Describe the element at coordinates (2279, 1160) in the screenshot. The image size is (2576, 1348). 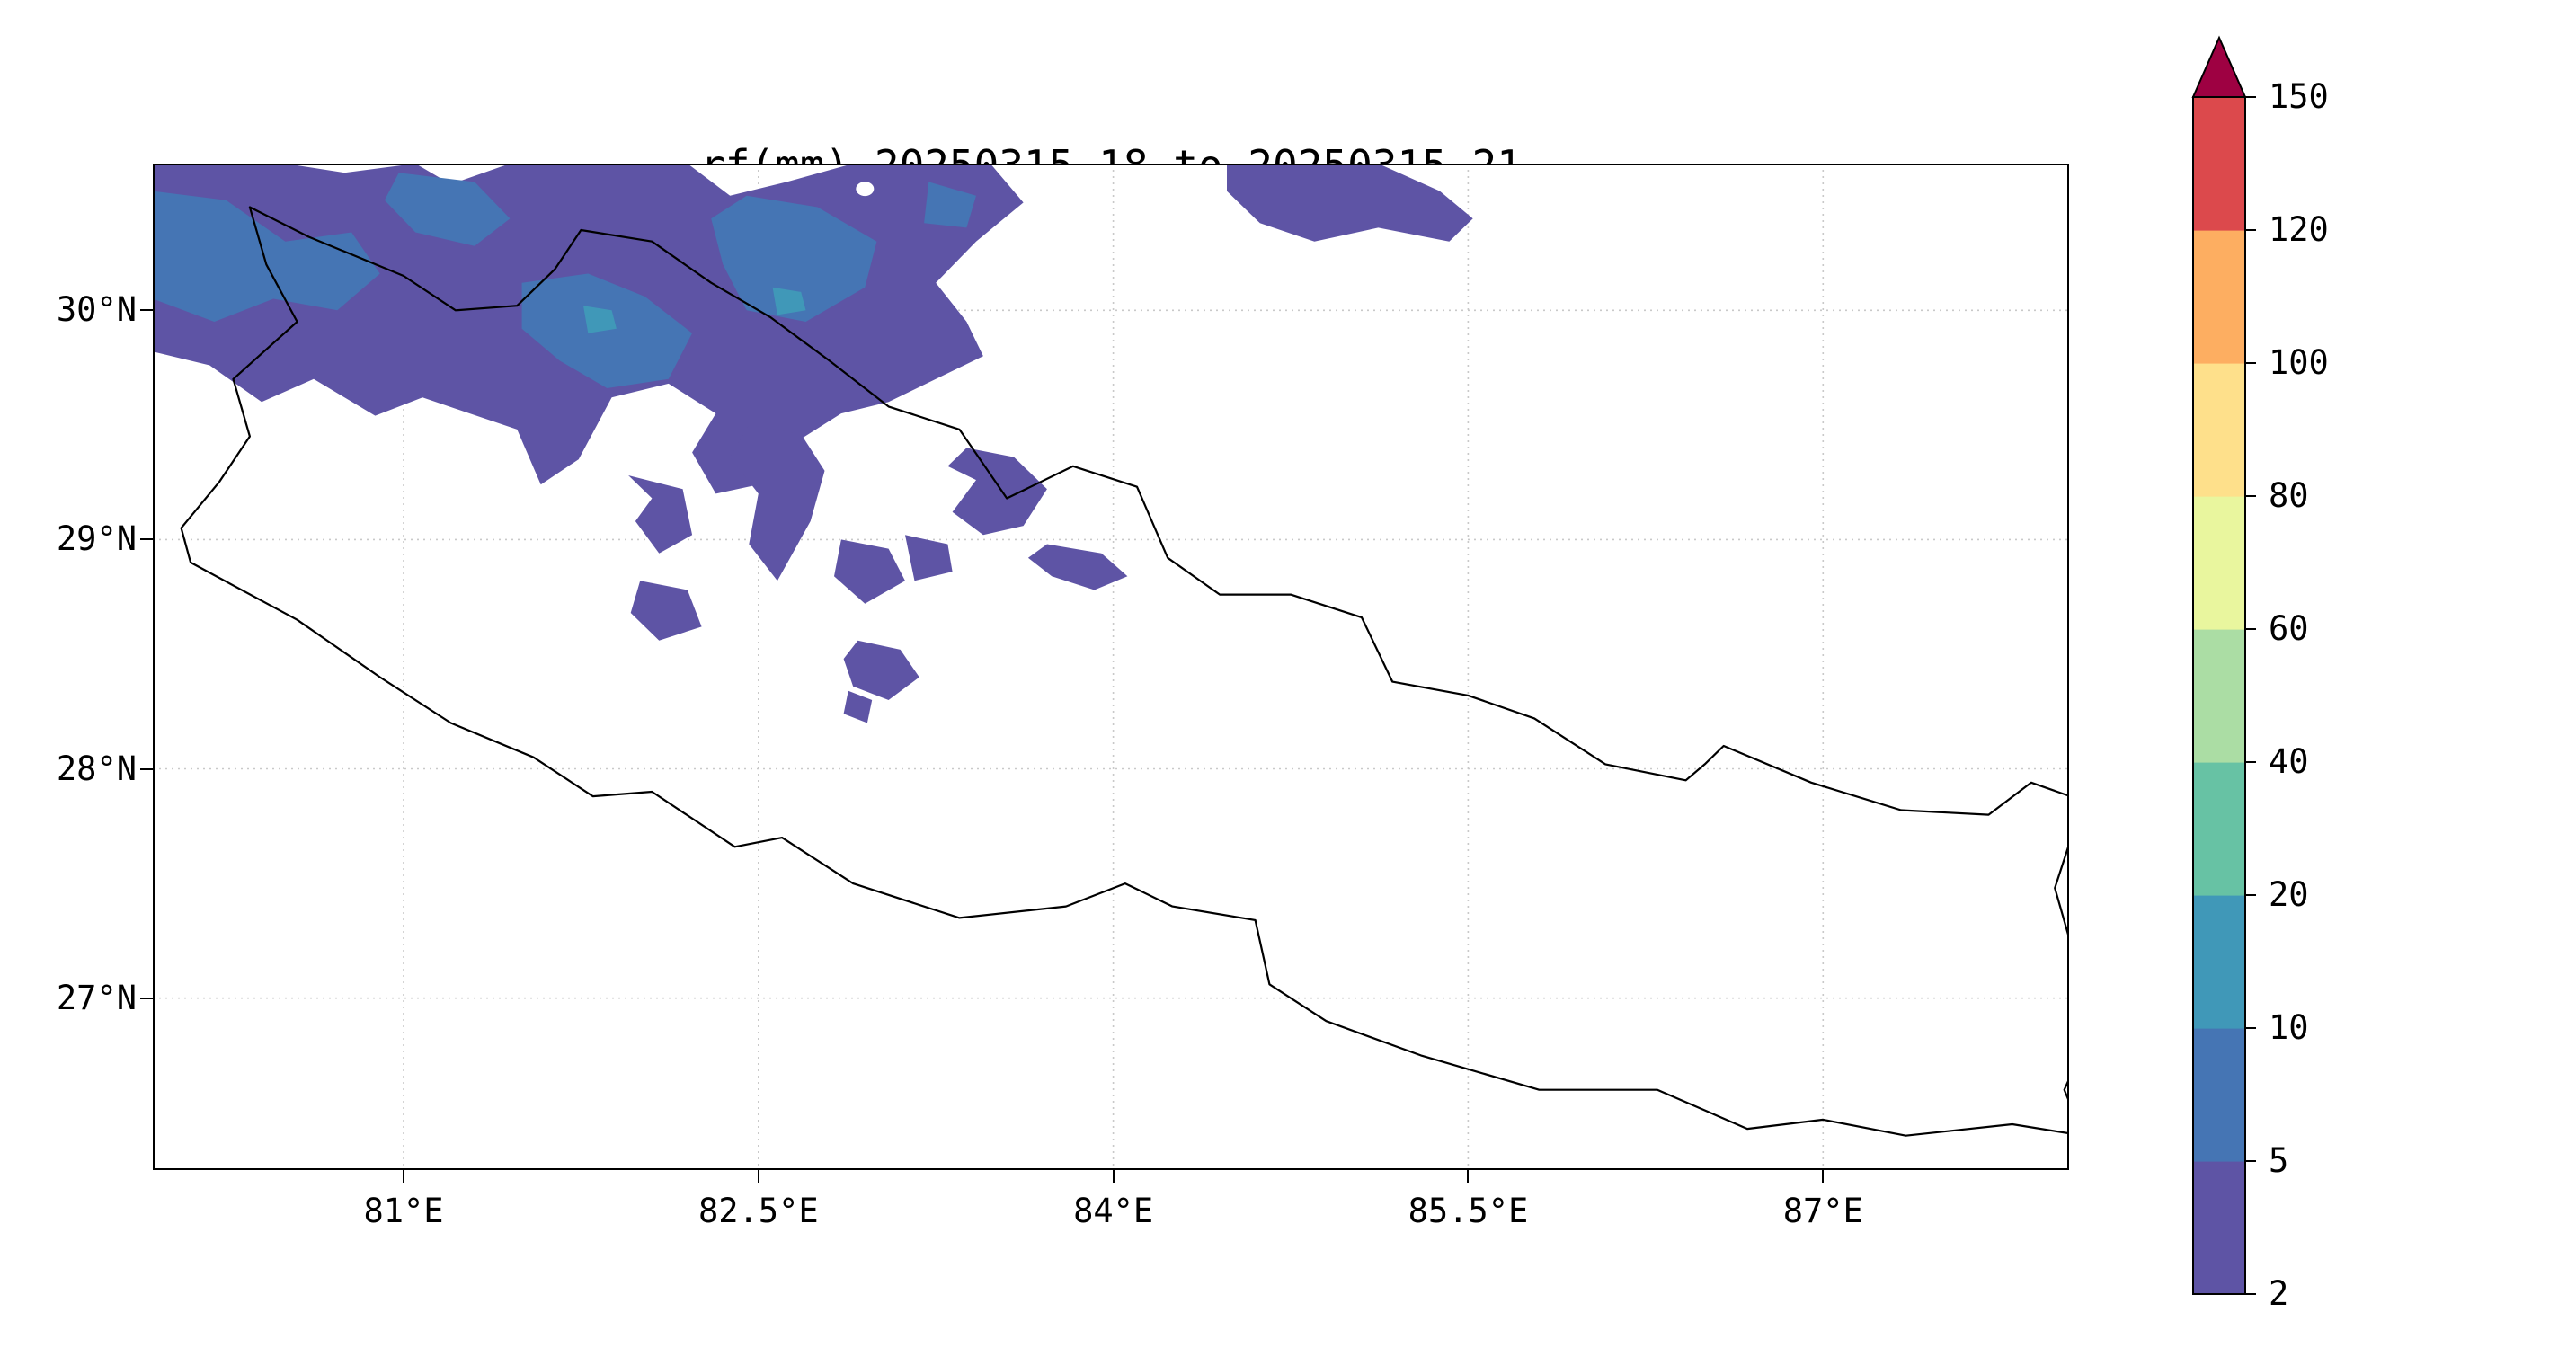
I see `colorbar-tick-label: 5` at that location.